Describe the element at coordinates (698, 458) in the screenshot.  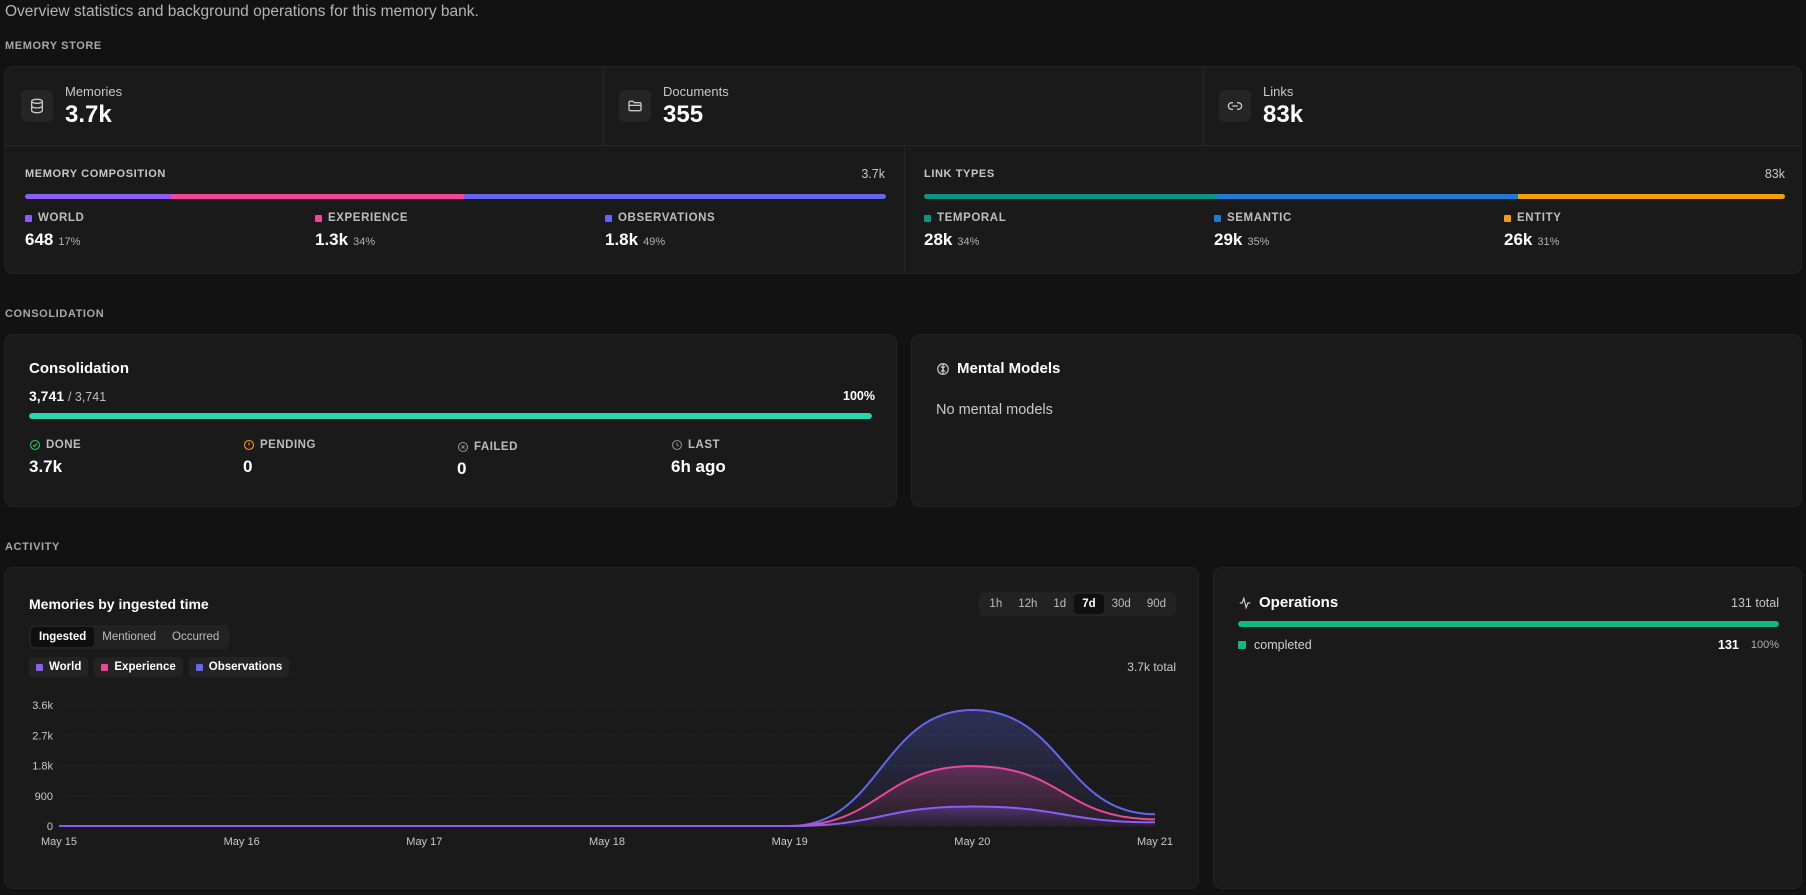
I see `consolidation-stat-last: LAST 6h ago` at that location.